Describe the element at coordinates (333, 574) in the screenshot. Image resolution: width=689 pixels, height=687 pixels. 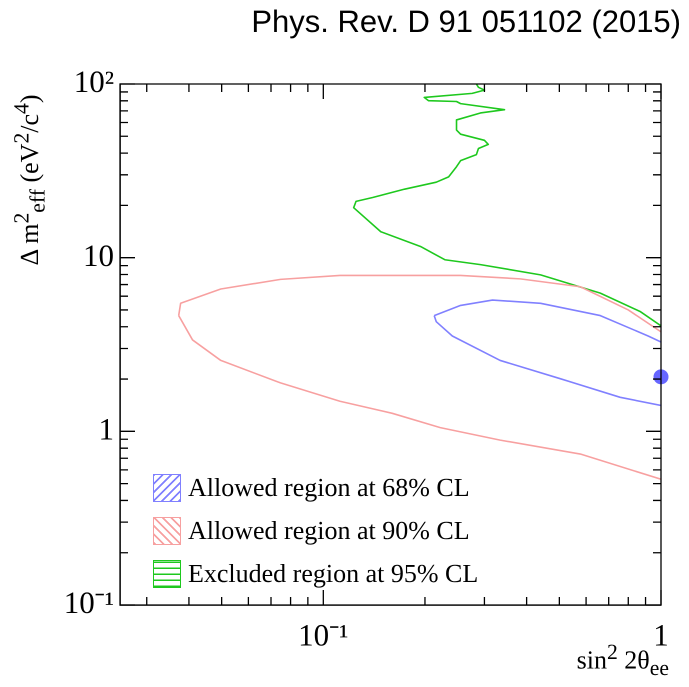
I see `legend-label: Excluded region at 95% CL` at that location.